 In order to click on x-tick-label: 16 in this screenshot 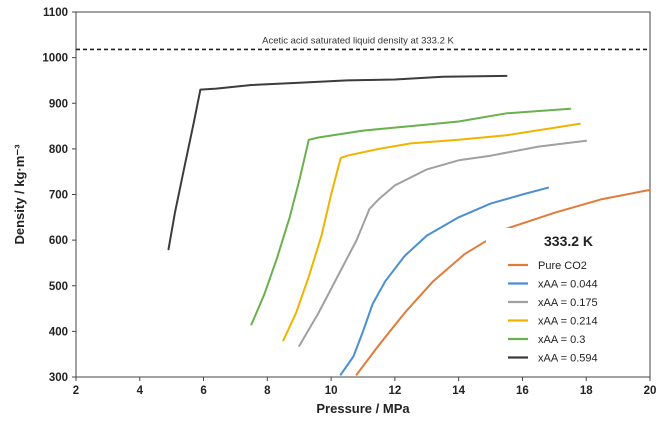, I will do `click(522, 391)`.